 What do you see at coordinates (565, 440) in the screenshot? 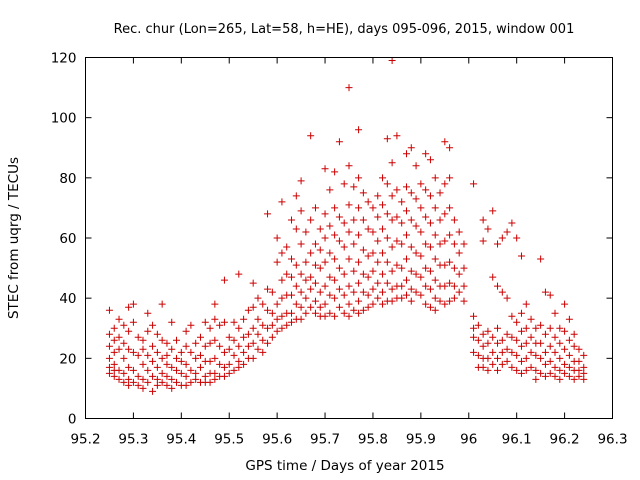
I see `x-tick-label: 96.2` at bounding box center [565, 440].